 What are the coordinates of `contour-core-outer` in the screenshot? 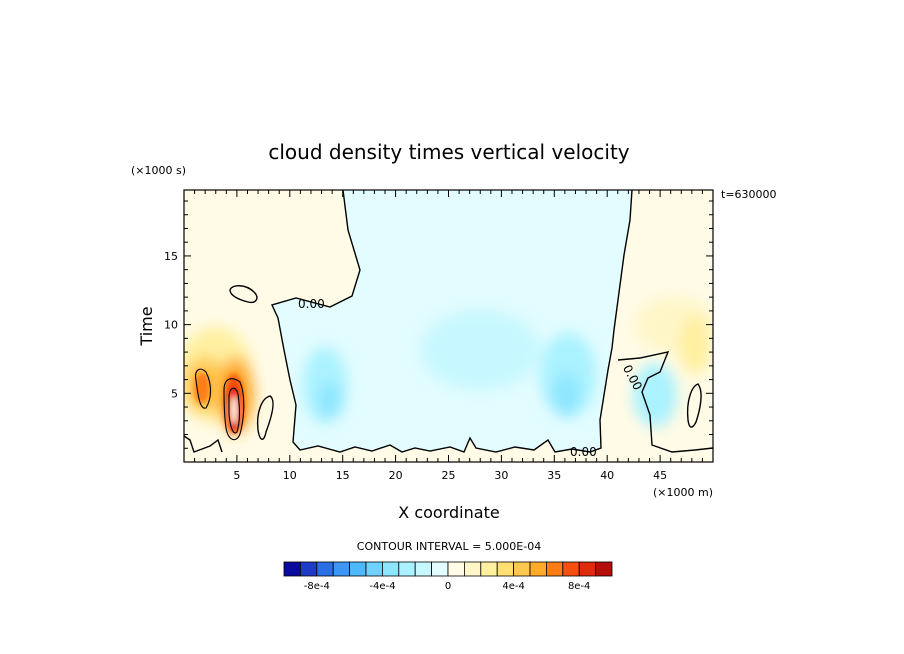 It's located at (234, 409).